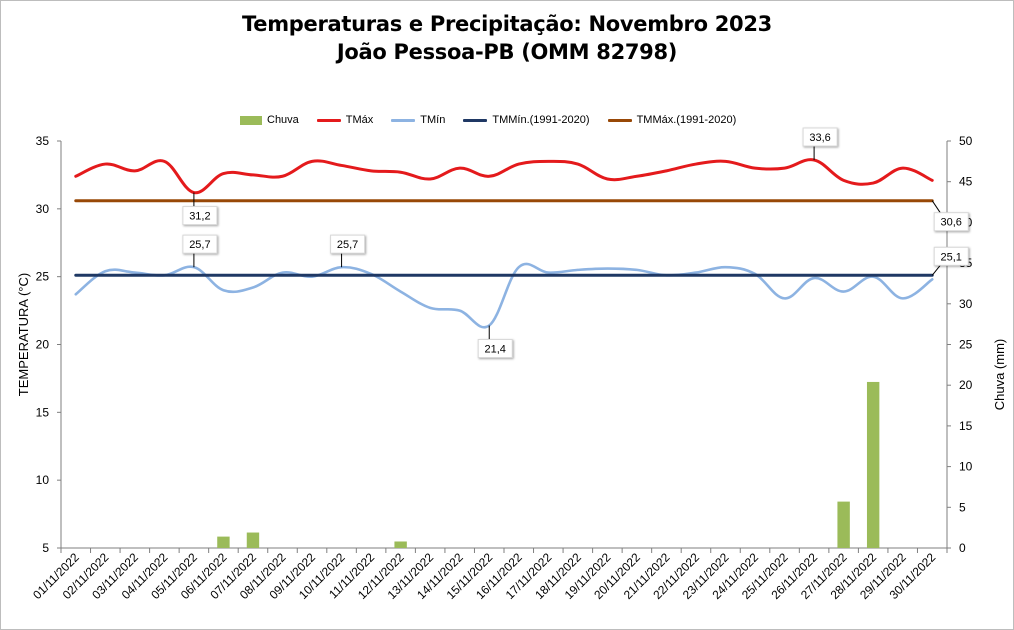 This screenshot has width=1014, height=630. Describe the element at coordinates (966, 467) in the screenshot. I see `right-tick-label: 10` at that location.